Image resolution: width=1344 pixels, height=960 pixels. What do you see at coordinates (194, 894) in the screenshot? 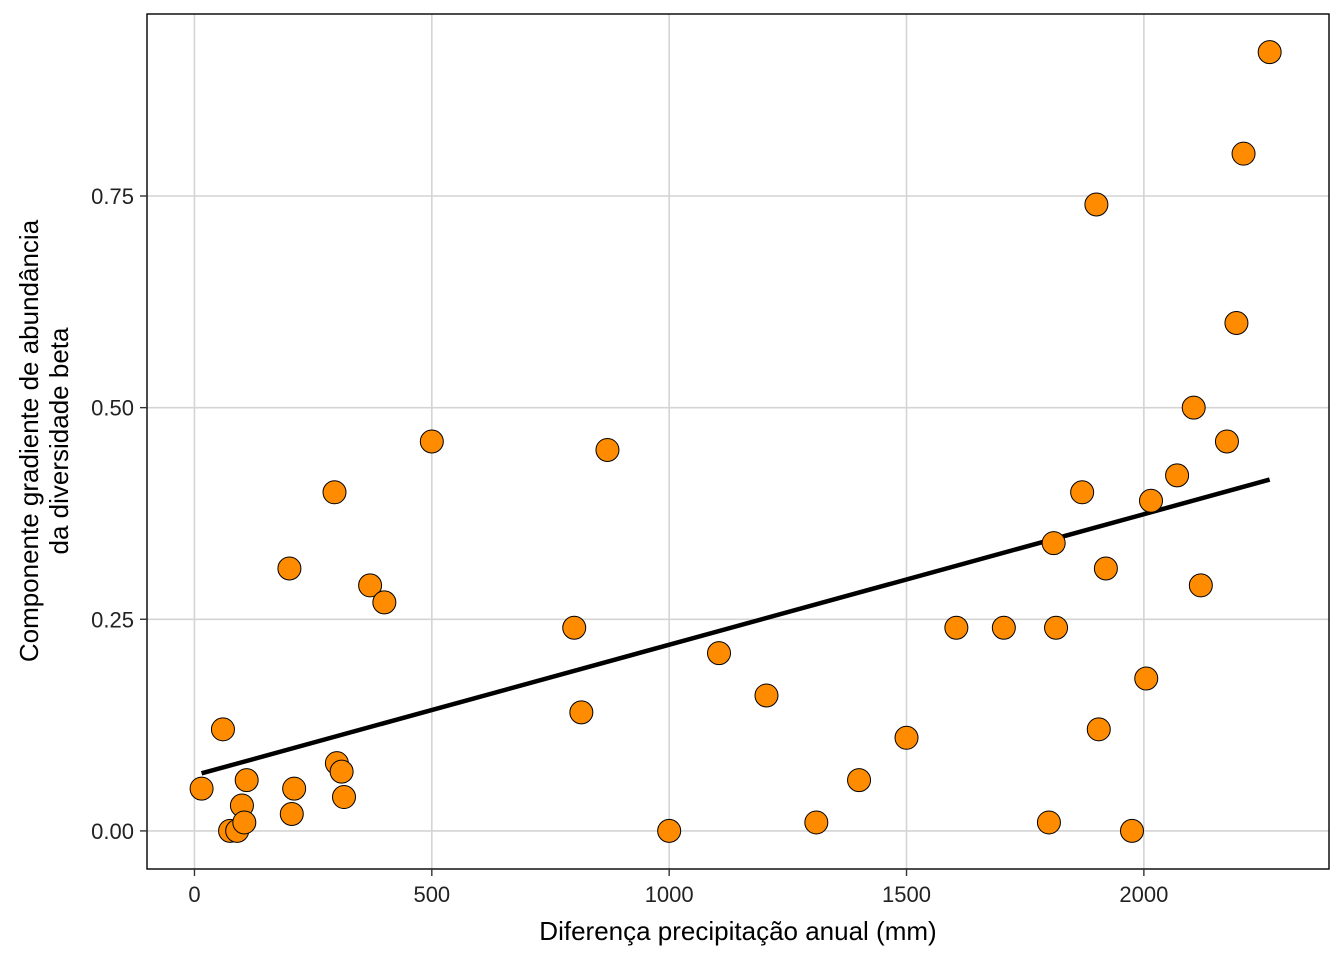
I see `x-tick-label: 0` at bounding box center [194, 894].